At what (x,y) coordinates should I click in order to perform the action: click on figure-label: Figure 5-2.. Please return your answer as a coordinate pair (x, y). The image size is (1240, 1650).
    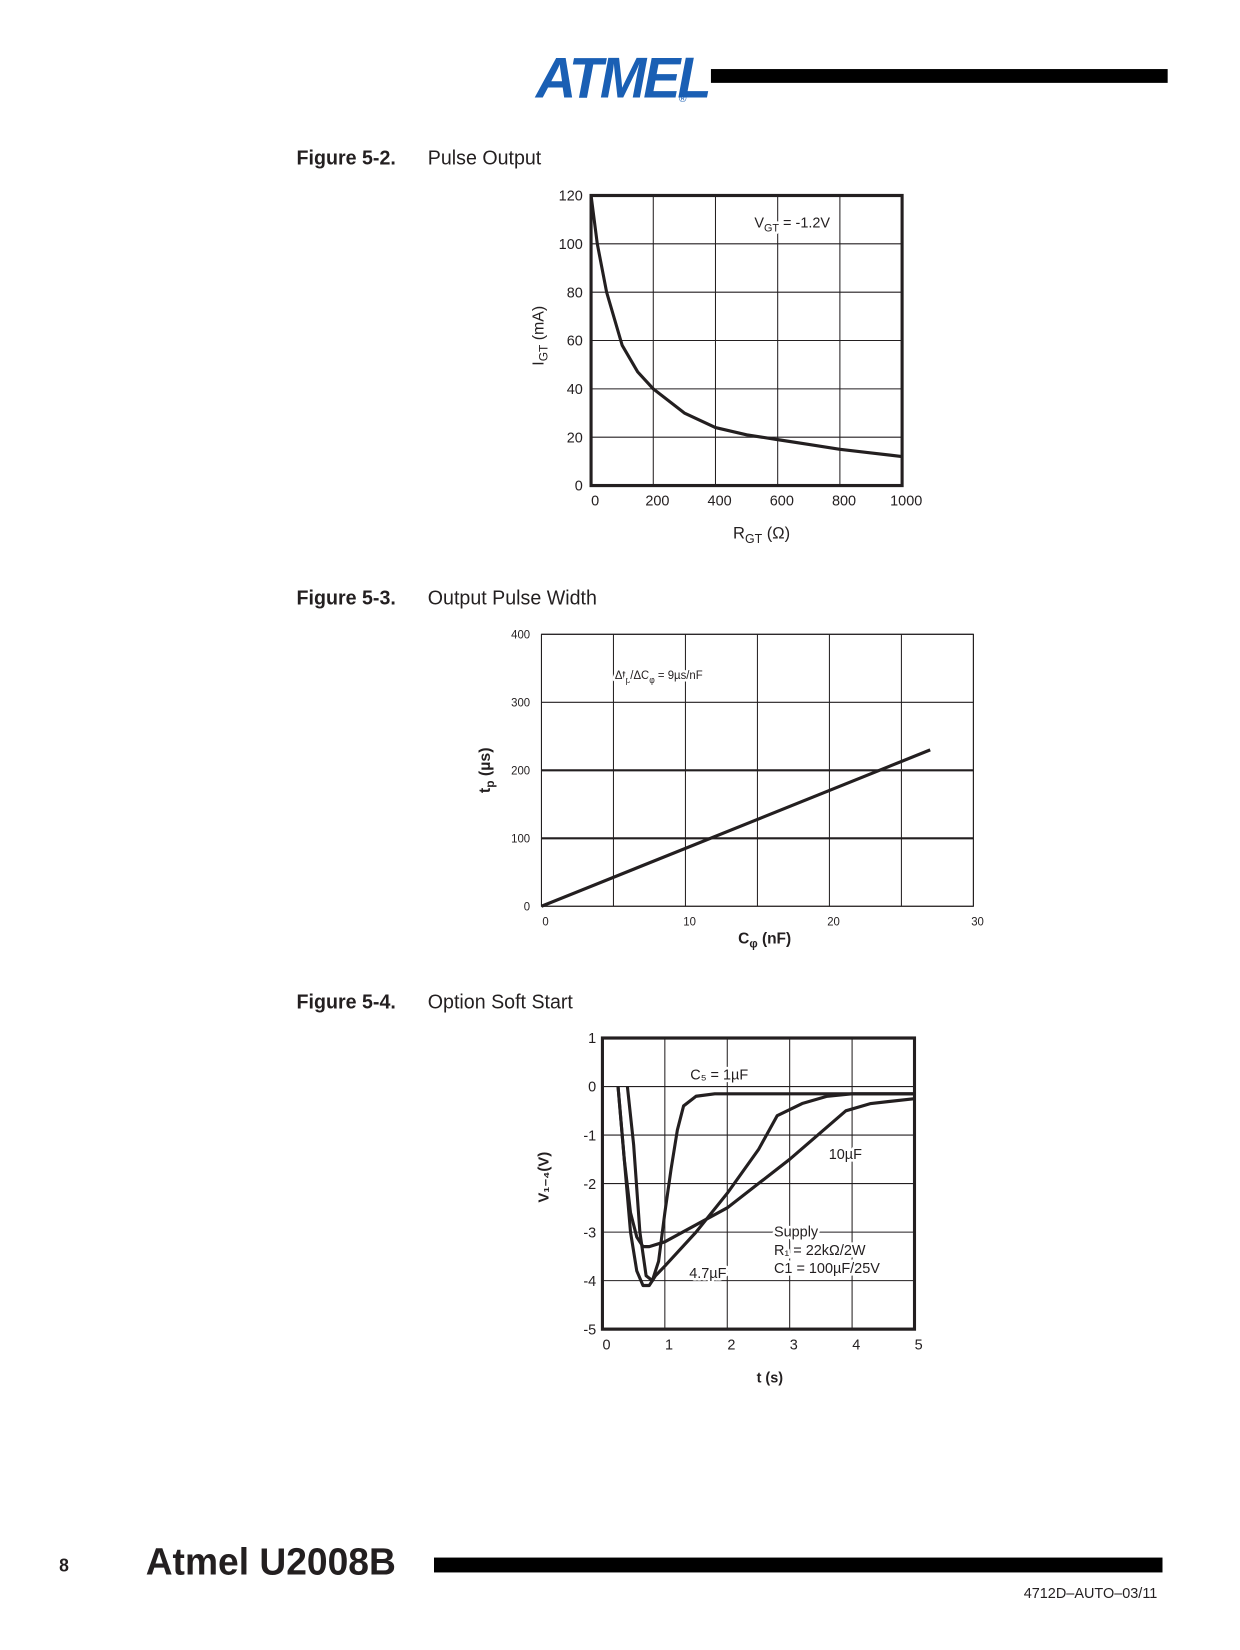
    Looking at the image, I should click on (346, 158).